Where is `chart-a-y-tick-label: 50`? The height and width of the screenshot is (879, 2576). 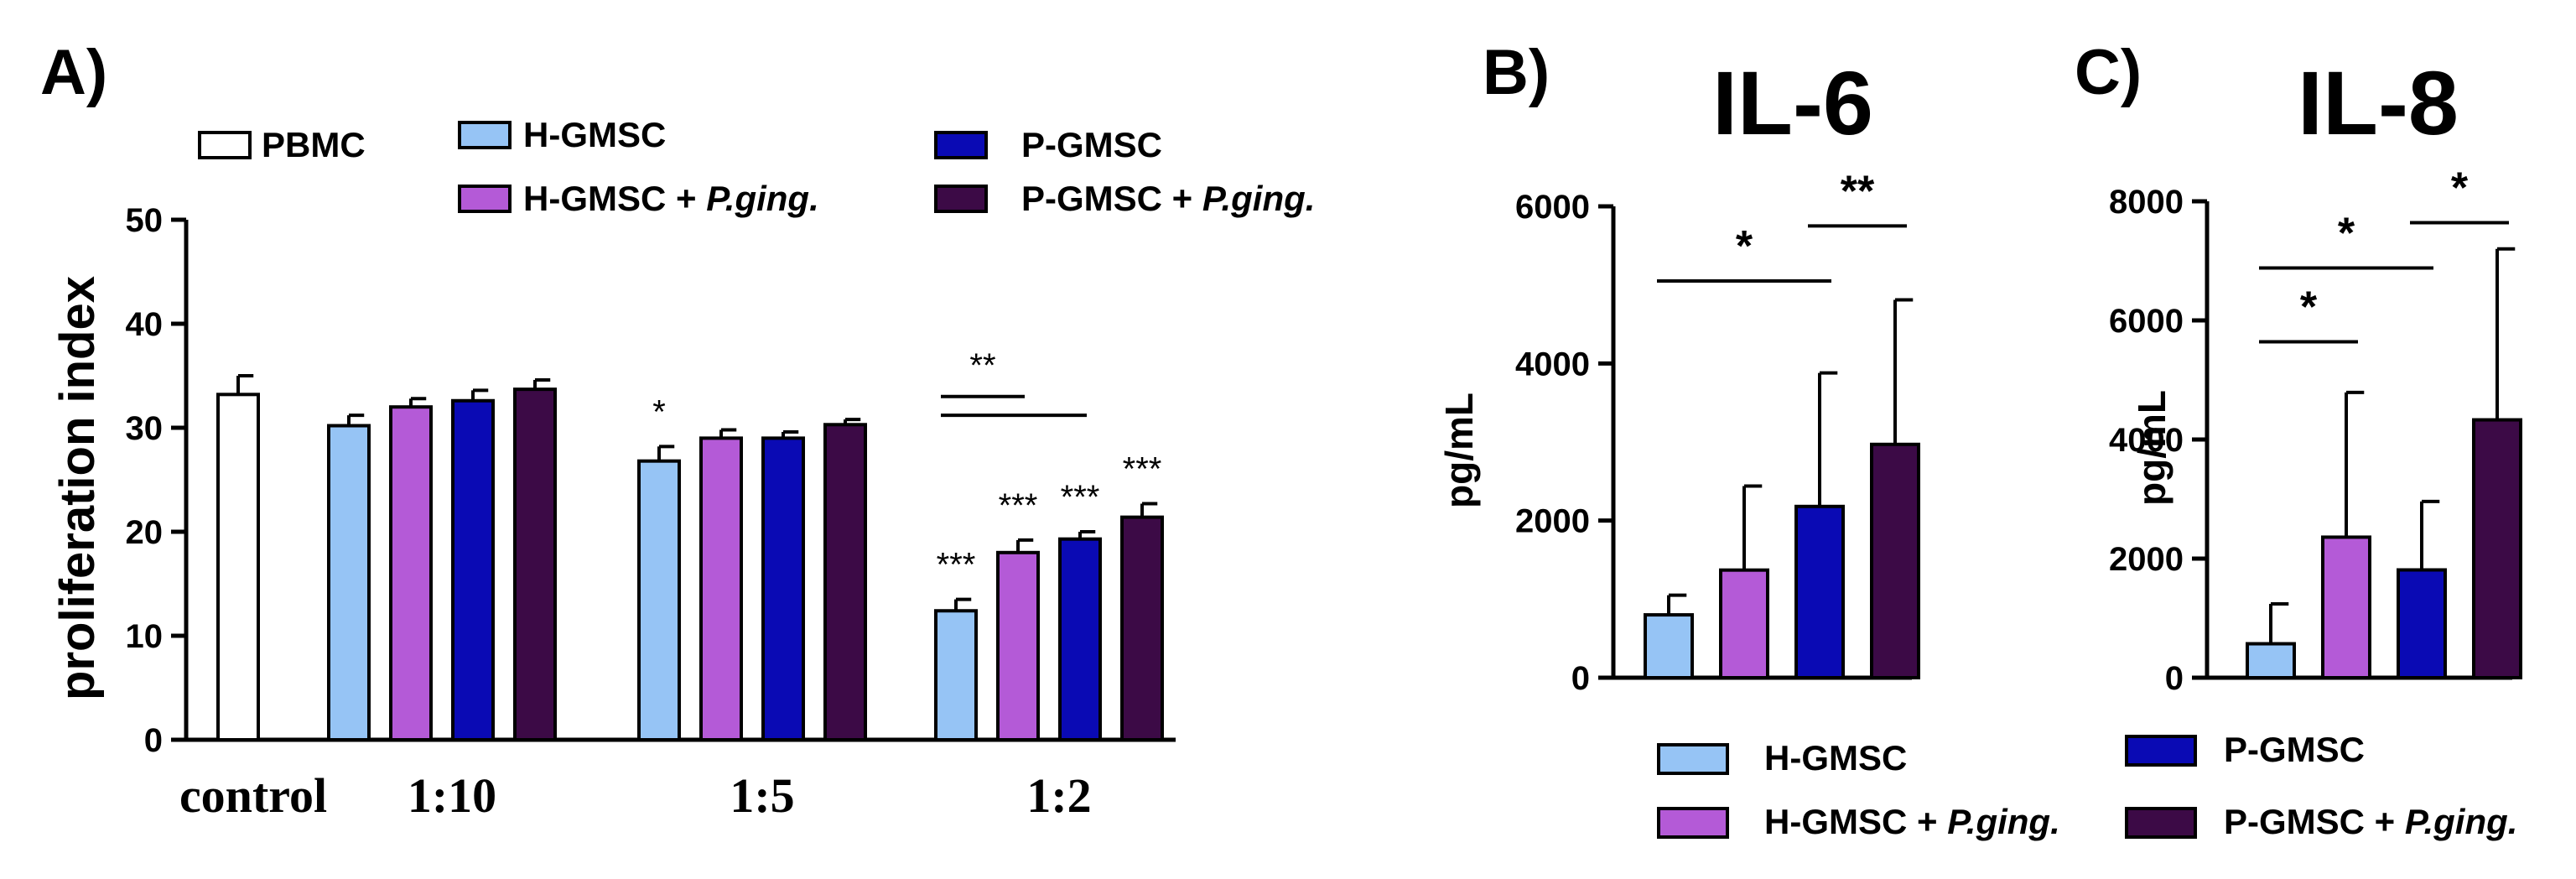
chart-a-y-tick-label: 50 is located at coordinates (145, 220).